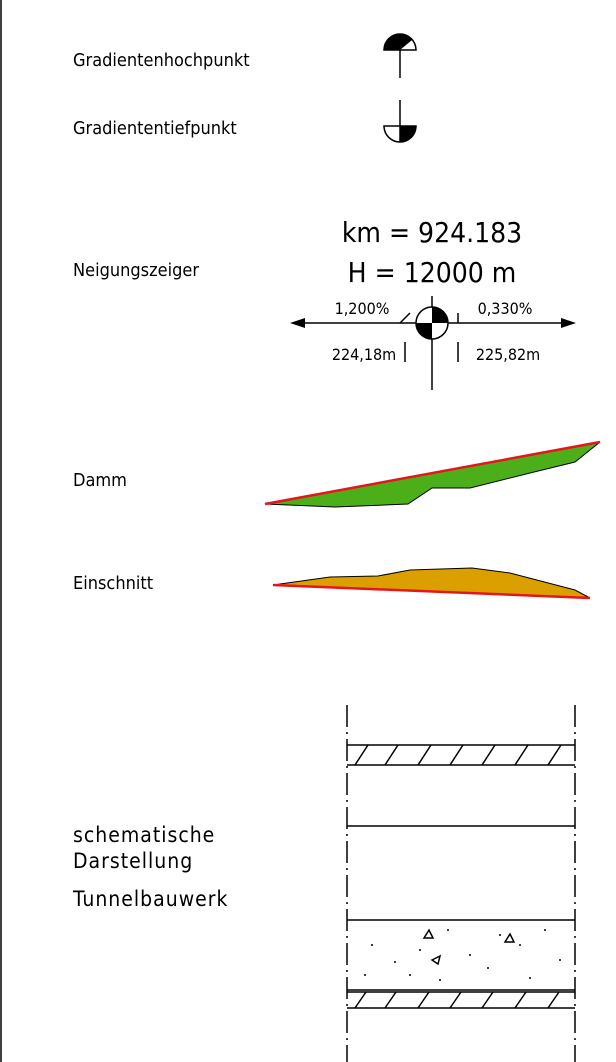 The image size is (616, 1062). Describe the element at coordinates (150, 899) in the screenshot. I see `label-line: Tunnelbauwerk` at that location.